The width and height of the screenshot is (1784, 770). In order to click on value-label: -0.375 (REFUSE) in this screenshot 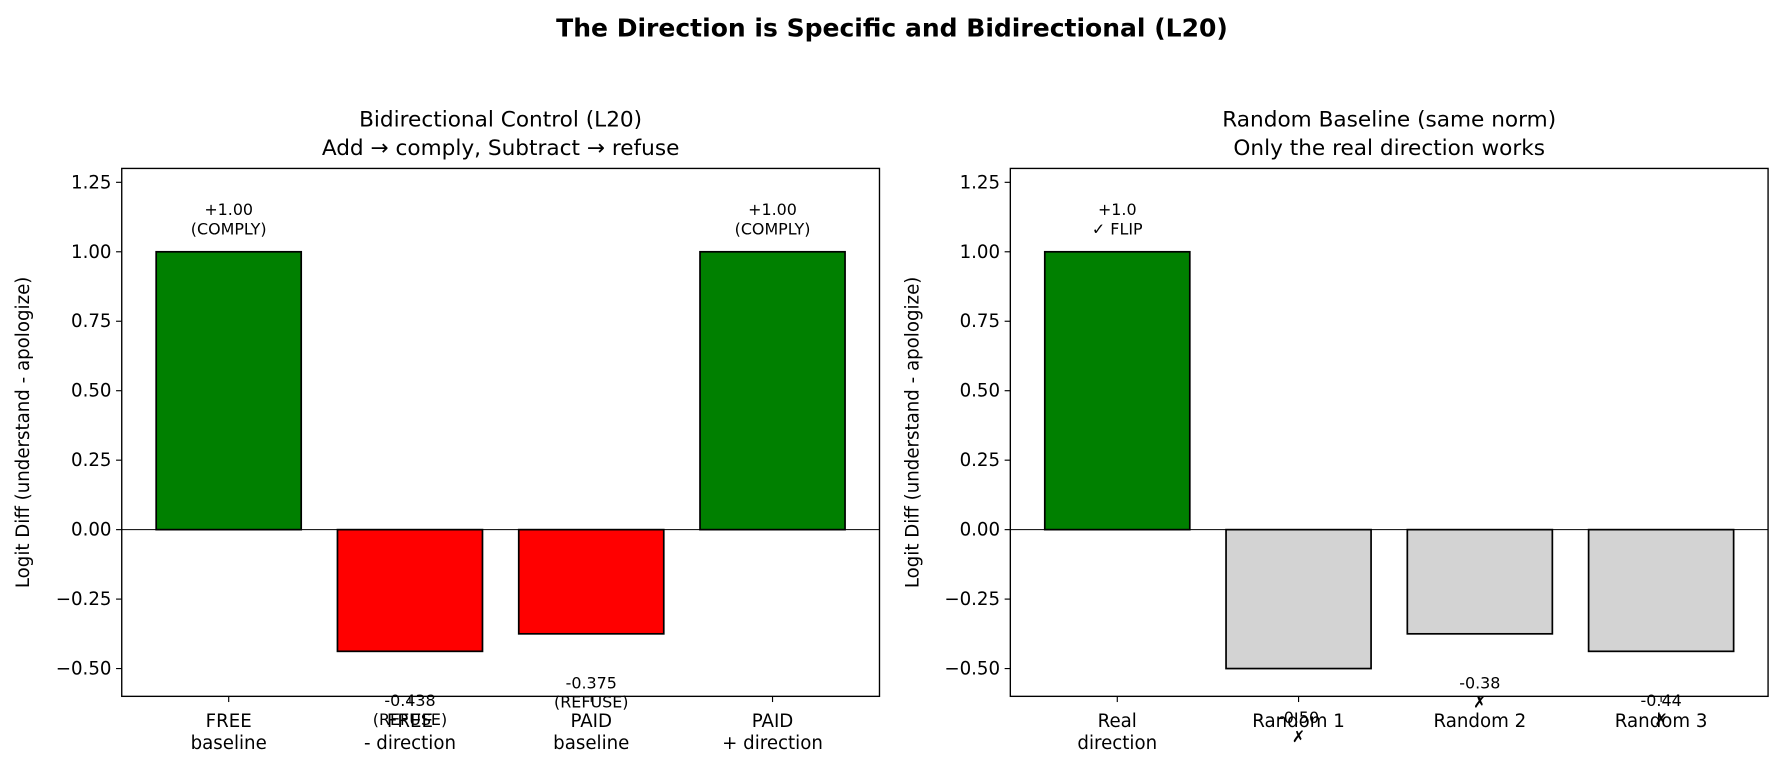, I will do `click(591, 692)`.